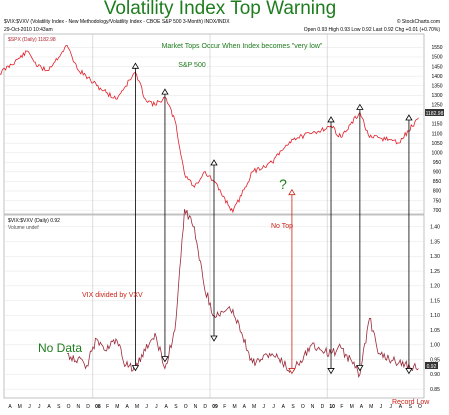 Image resolution: width=449 pixels, height=415 pixels. I want to click on sp500-tick-17: 700, so click(437, 211).